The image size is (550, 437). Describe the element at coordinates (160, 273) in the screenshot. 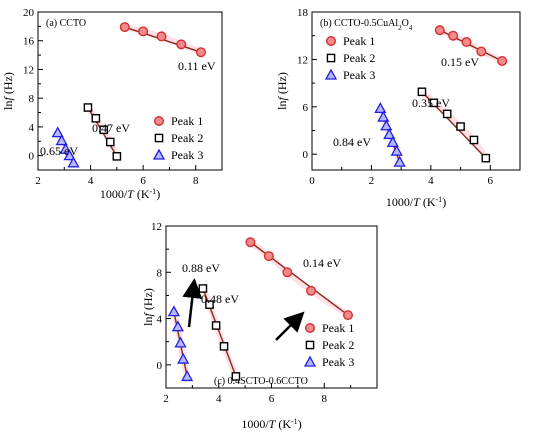

I see `y-tick-label: 8` at that location.